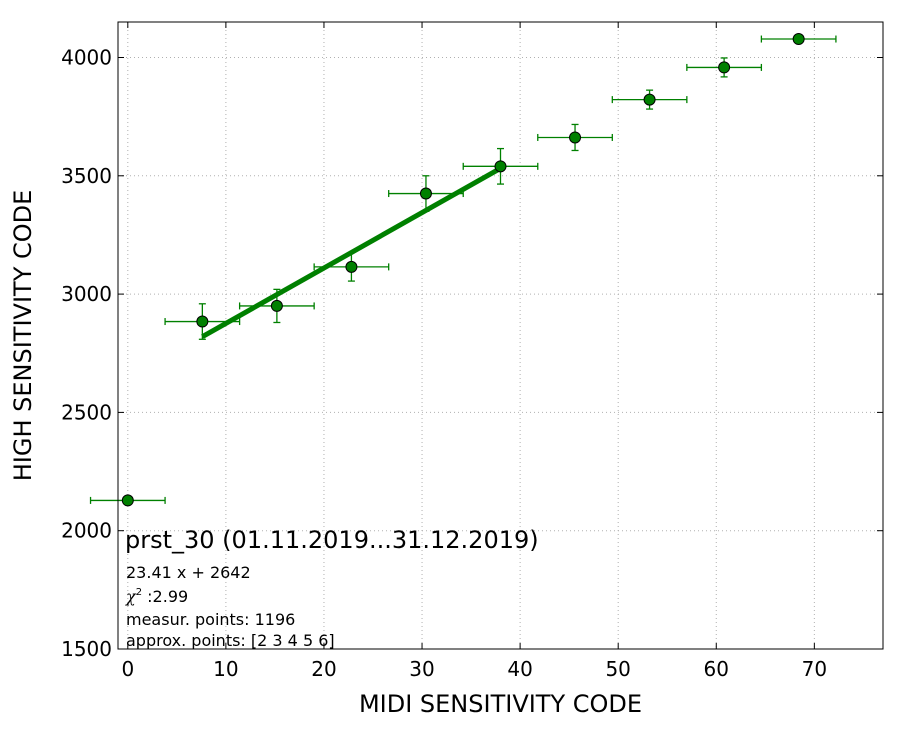  Describe the element at coordinates (86, 649) in the screenshot. I see `y-tick-label: 1500` at that location.